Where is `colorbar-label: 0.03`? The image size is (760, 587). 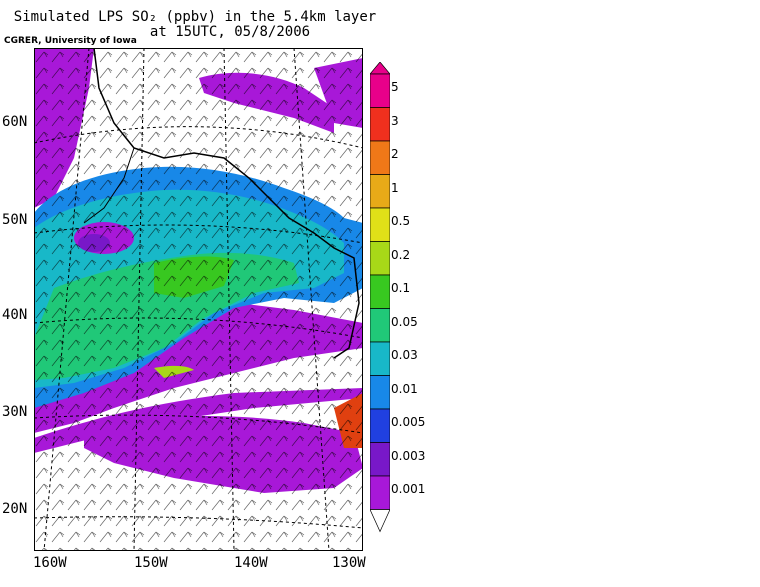 colorbar-label: 0.03 is located at coordinates (404, 355).